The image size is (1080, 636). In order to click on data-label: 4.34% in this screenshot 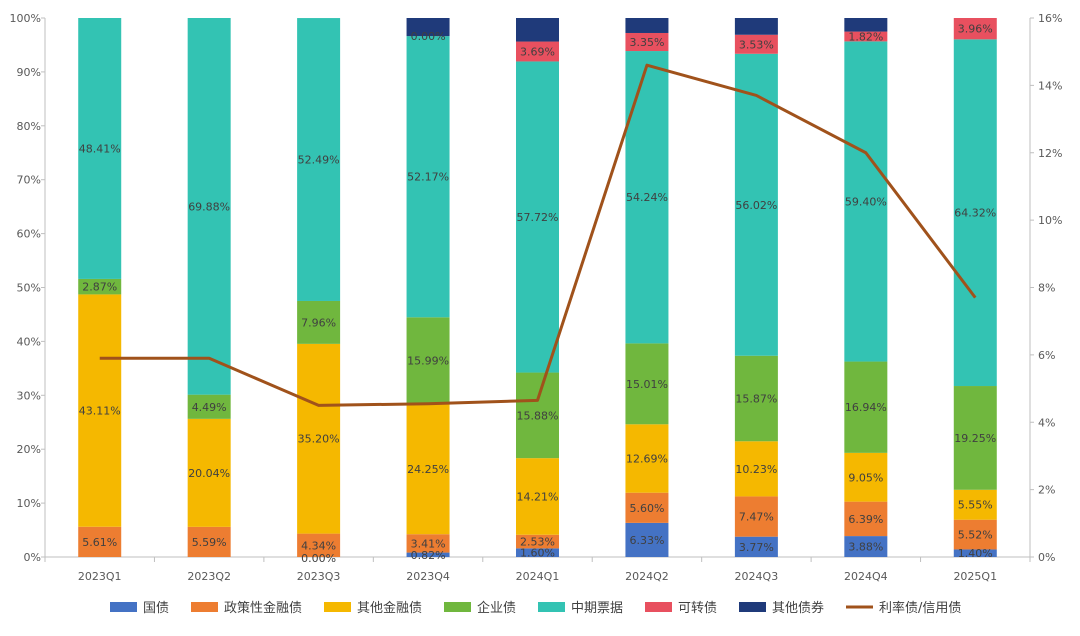, I will do `click(318, 545)`.